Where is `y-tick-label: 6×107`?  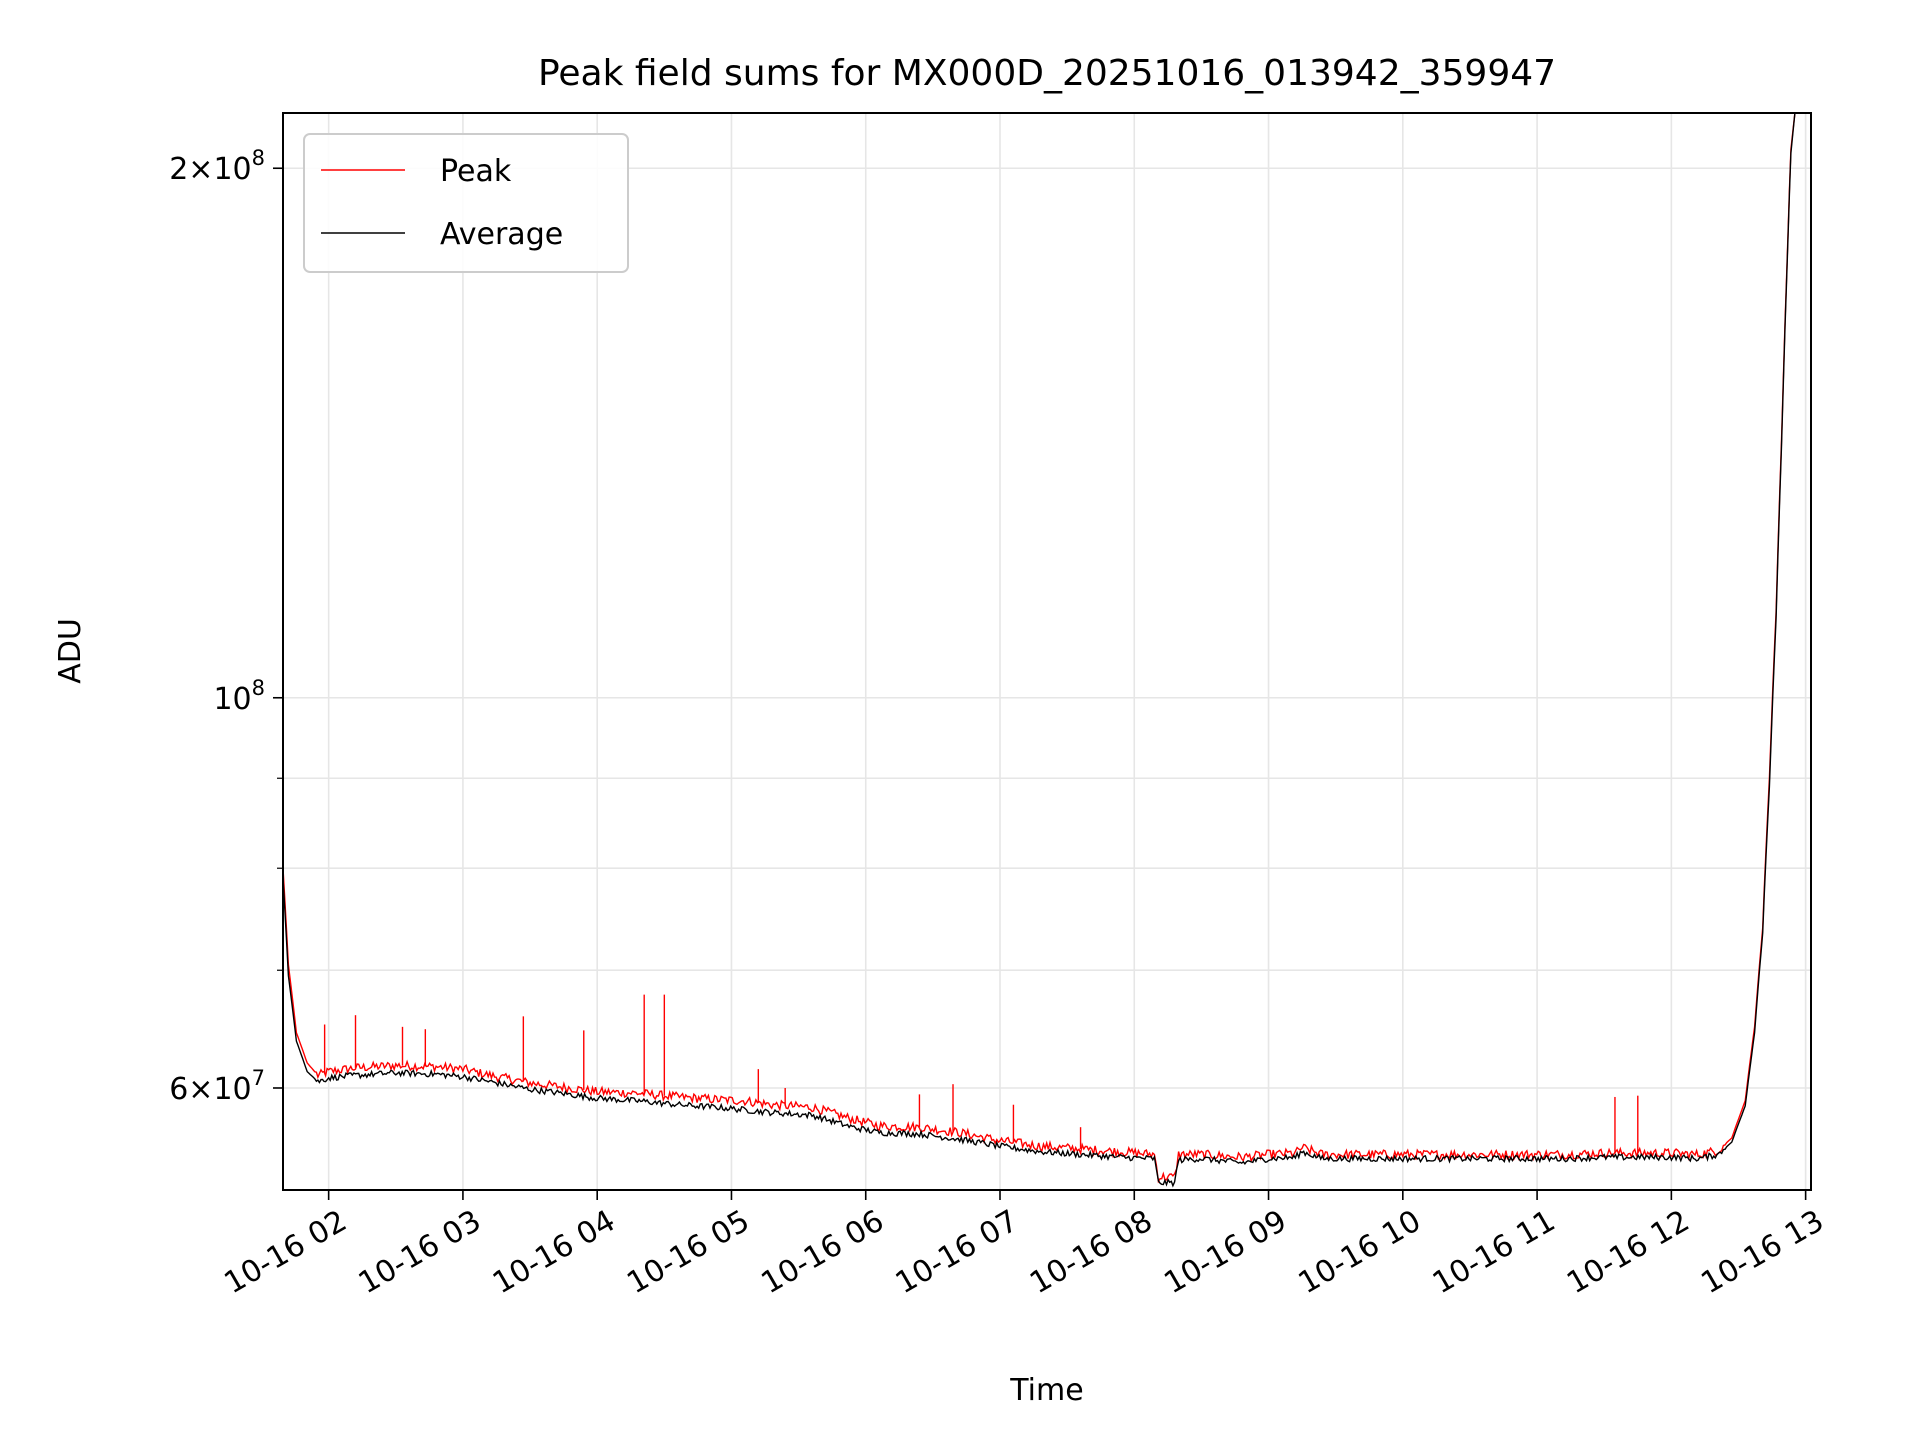
y-tick-label: 6×107 is located at coordinates (217, 1086).